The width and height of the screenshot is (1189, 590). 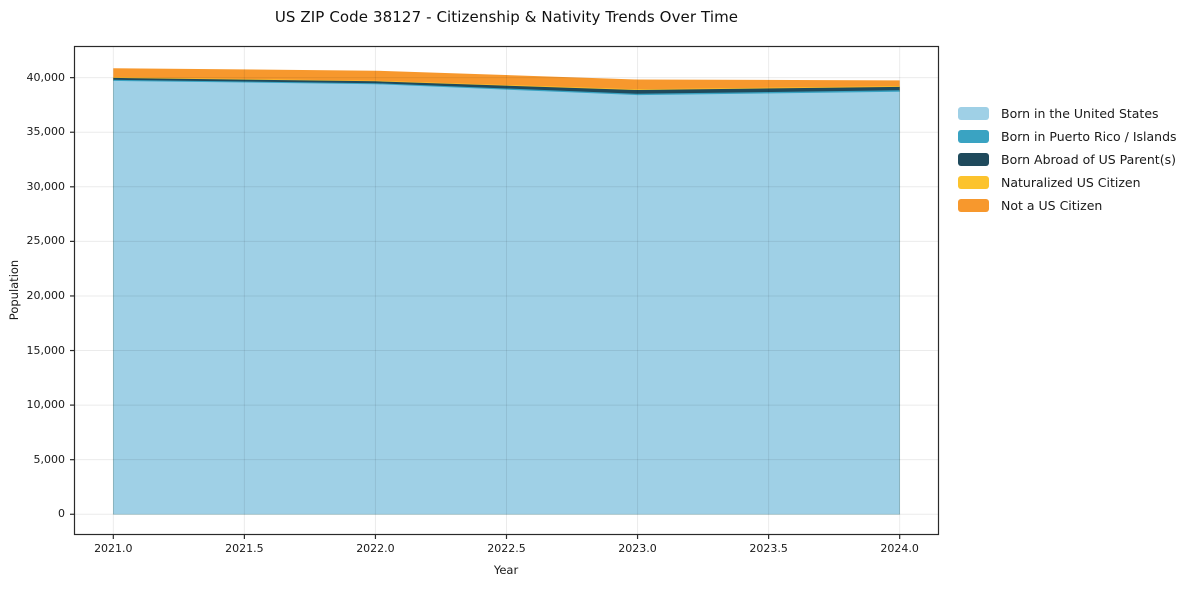 What do you see at coordinates (637, 548) in the screenshot?
I see `x-tick-label: 2023.0` at bounding box center [637, 548].